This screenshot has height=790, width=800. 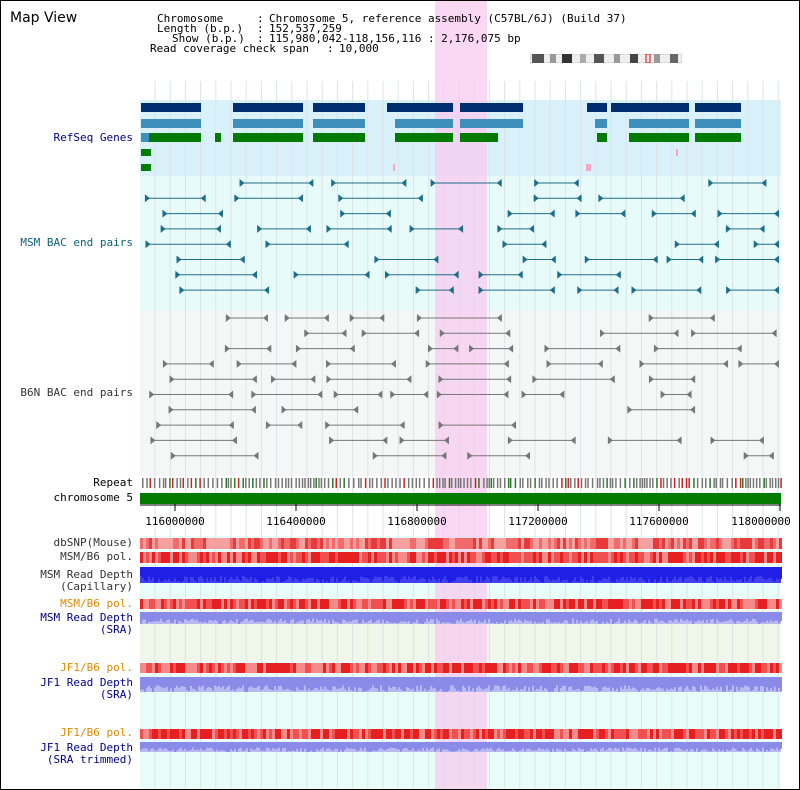 What do you see at coordinates (76, 242) in the screenshot?
I see `track-label-msm-bac: MSM BAC end pairs` at bounding box center [76, 242].